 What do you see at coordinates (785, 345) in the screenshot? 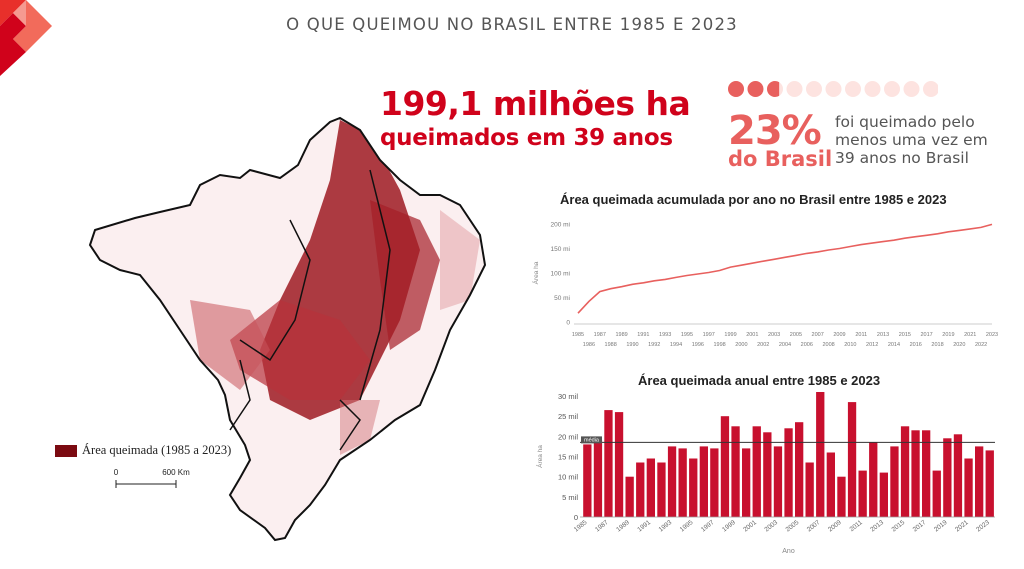
I see `x-tick-label: 2004` at bounding box center [785, 345].